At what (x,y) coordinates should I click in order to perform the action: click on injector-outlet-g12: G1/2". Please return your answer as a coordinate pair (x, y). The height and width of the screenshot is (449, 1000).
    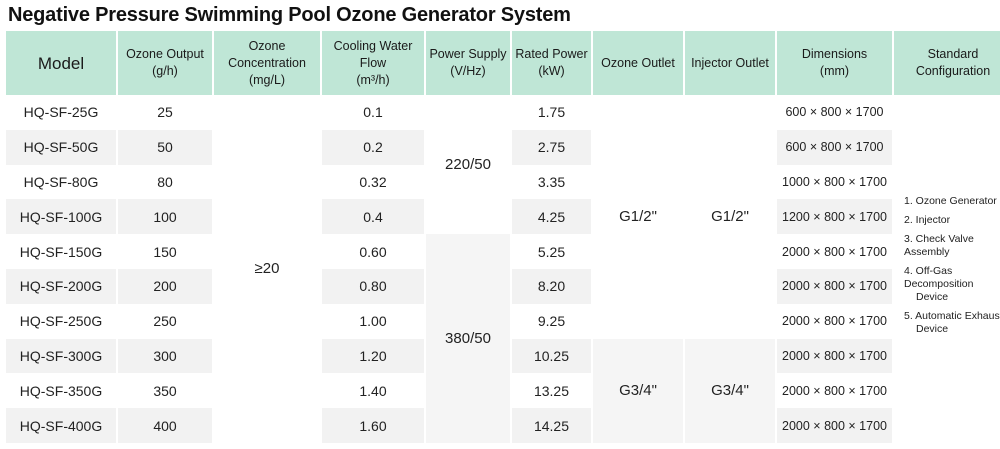
    Looking at the image, I should click on (730, 217).